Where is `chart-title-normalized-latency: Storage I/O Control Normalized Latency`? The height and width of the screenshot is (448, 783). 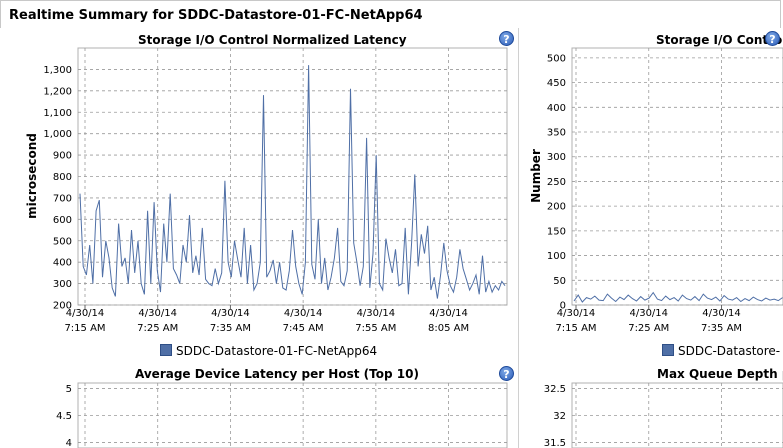
chart-title-normalized-latency: Storage I/O Control Normalized Latency is located at coordinates (272, 40).